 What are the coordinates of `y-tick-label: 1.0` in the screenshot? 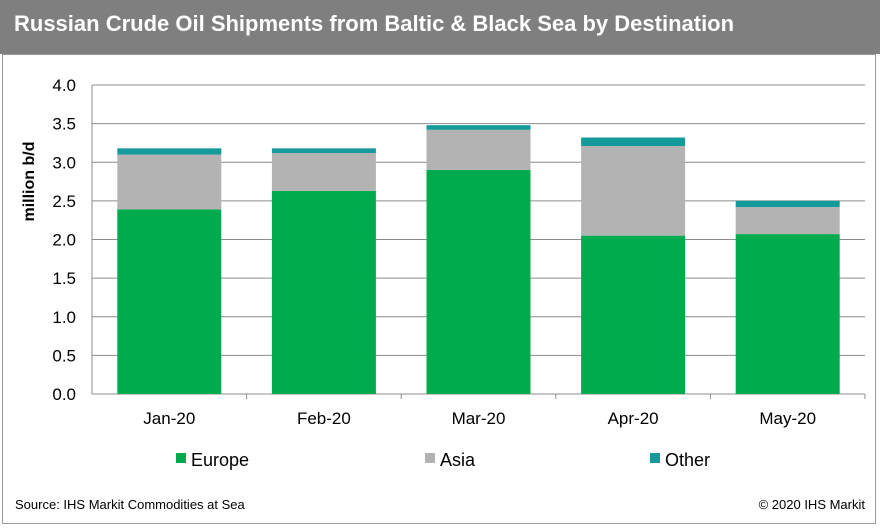 It's located at (64, 317).